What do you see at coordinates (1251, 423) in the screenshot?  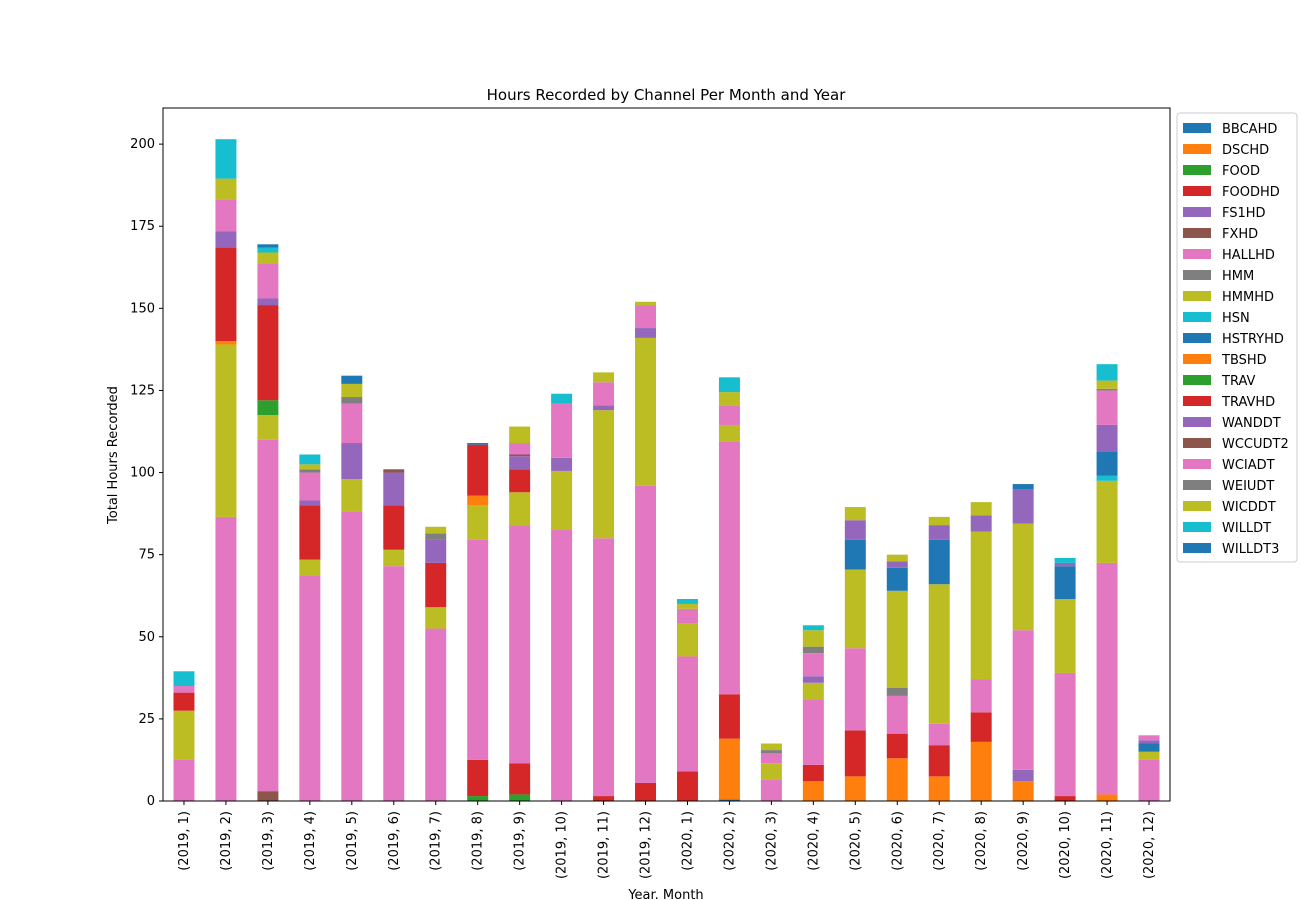 I see `legend-label-wanddt: WANDDT` at bounding box center [1251, 423].